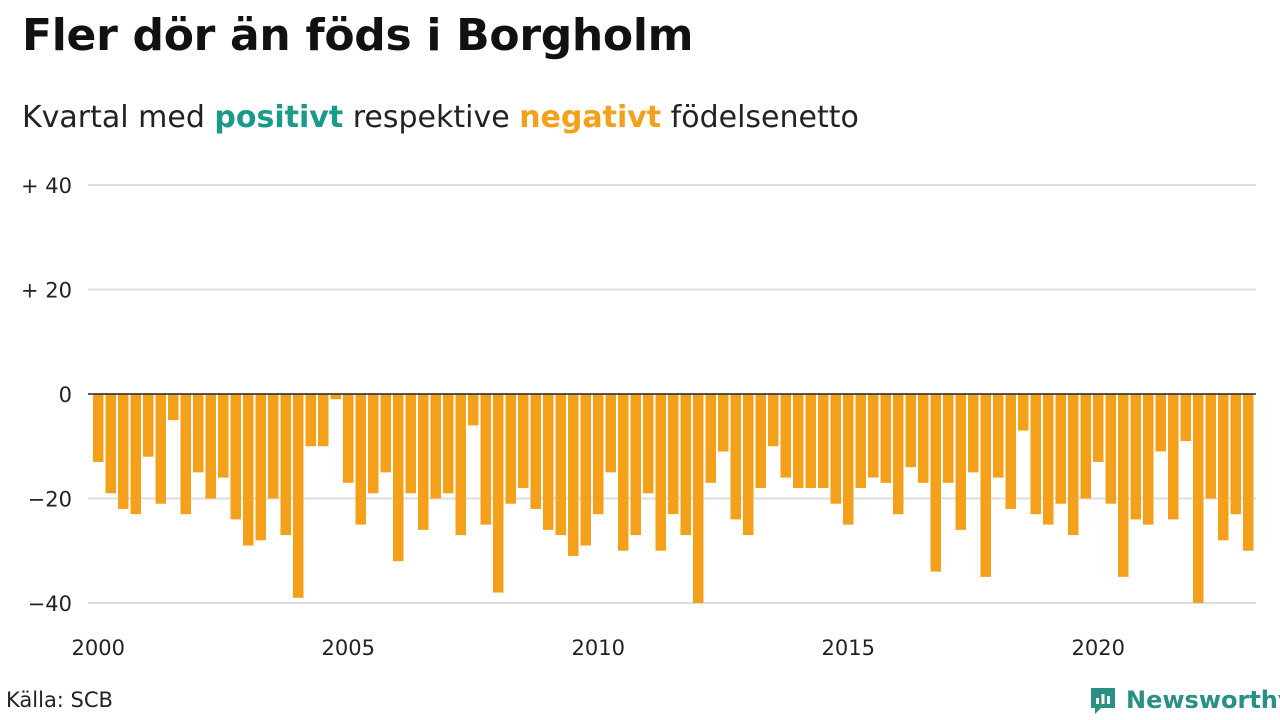 The height and width of the screenshot is (720, 1280). Describe the element at coordinates (1098, 648) in the screenshot. I see `x-tick-label: 2020` at that location.